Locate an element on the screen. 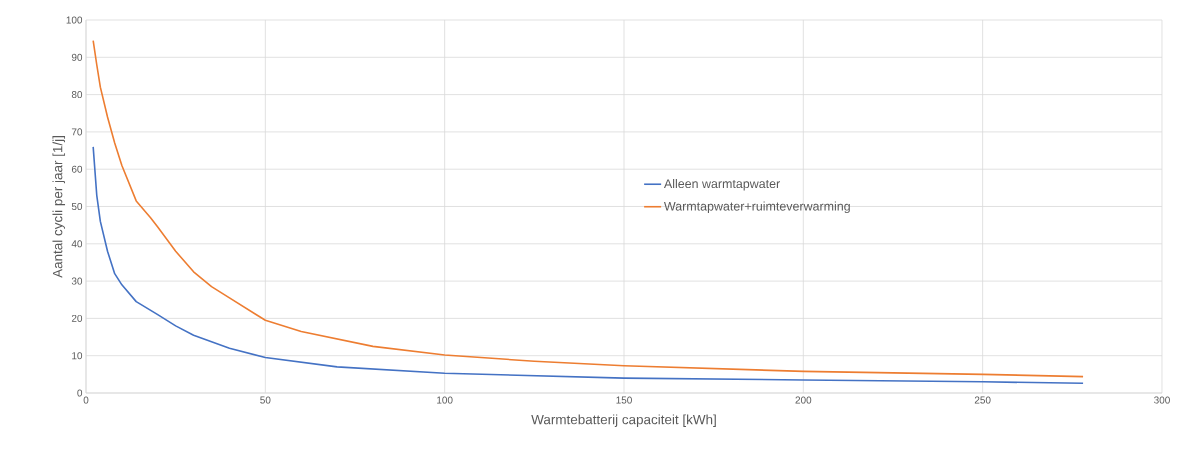  legend-label: Alleen warmtapwater is located at coordinates (721, 184).